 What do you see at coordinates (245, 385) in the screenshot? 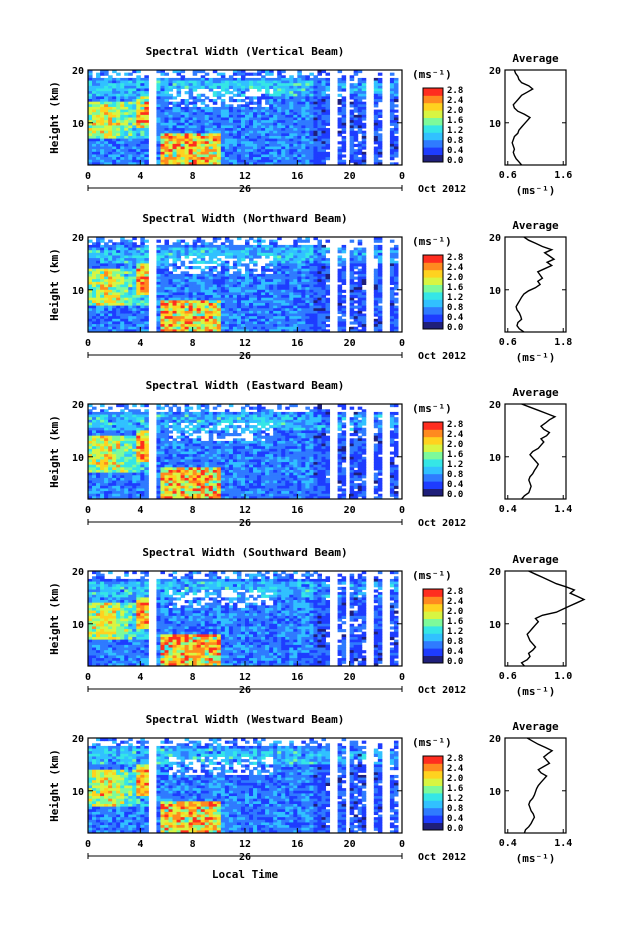
I see `panel-title: Spectral Width (Eastward Beam)` at bounding box center [245, 385].